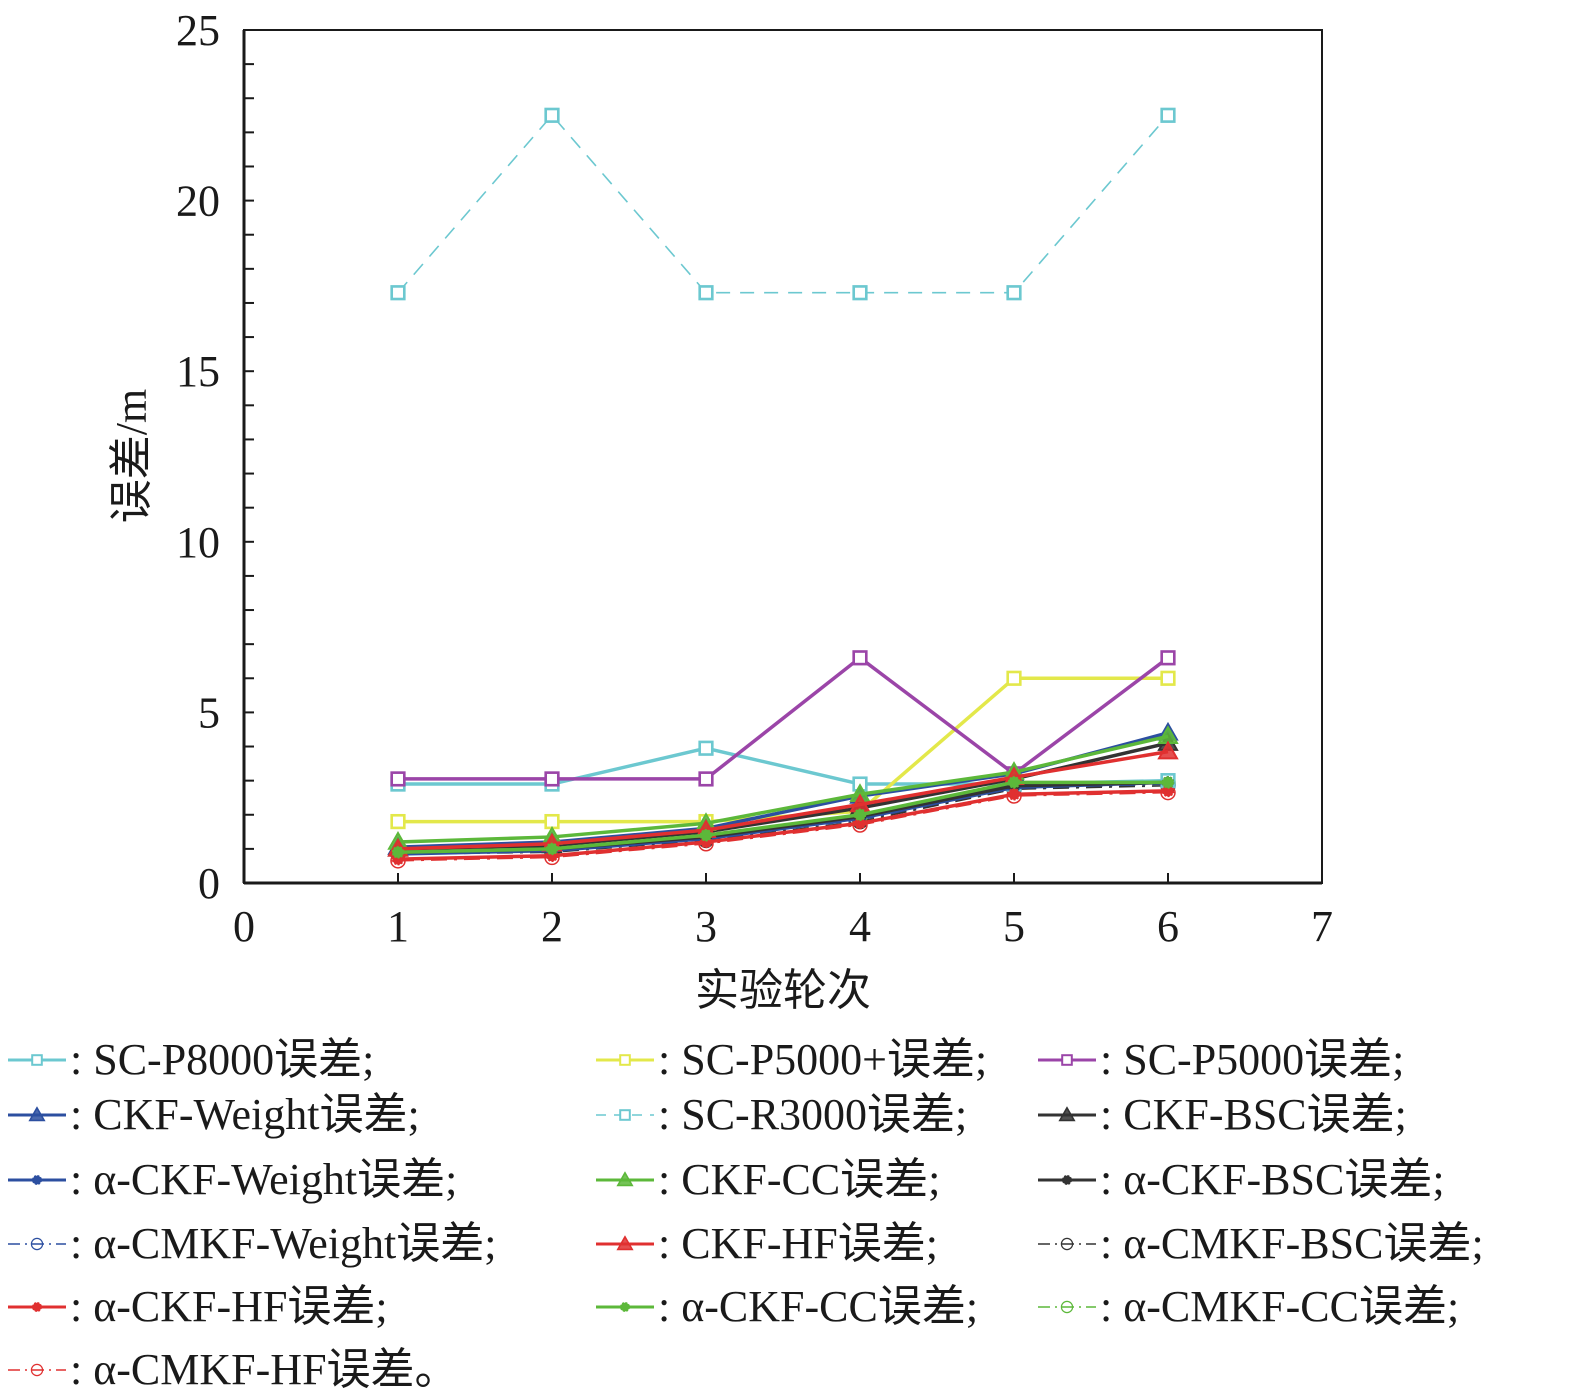  I want to click on legend-item: : CKF-CC误差;, so click(767, 1180).